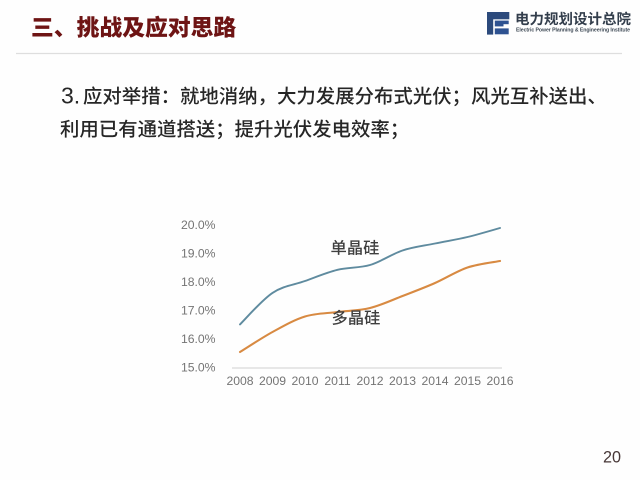  Describe the element at coordinates (198, 339) in the screenshot. I see `svg-text: 16.0%` at that location.